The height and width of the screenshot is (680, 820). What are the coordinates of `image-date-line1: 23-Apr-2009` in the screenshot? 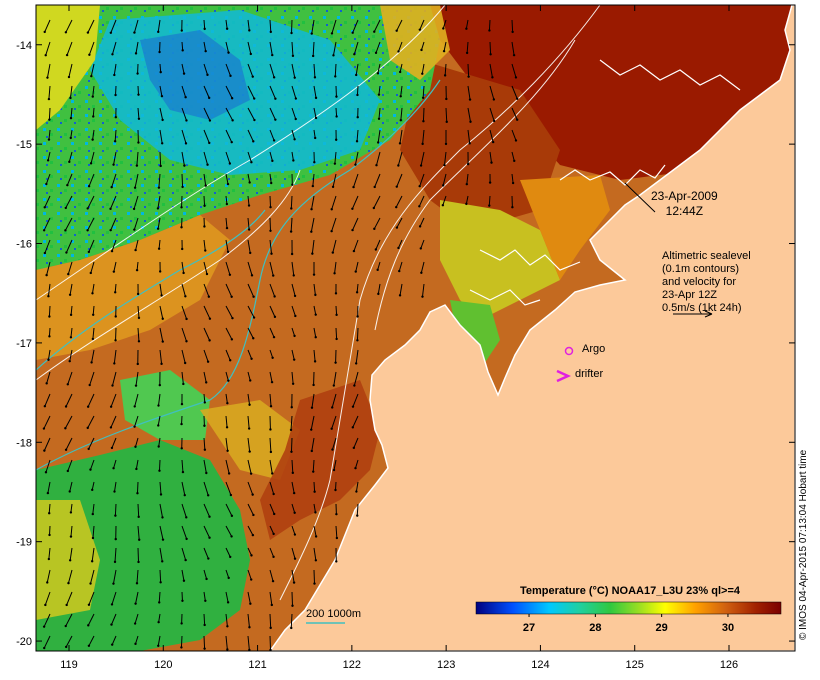 It's located at (684, 196).